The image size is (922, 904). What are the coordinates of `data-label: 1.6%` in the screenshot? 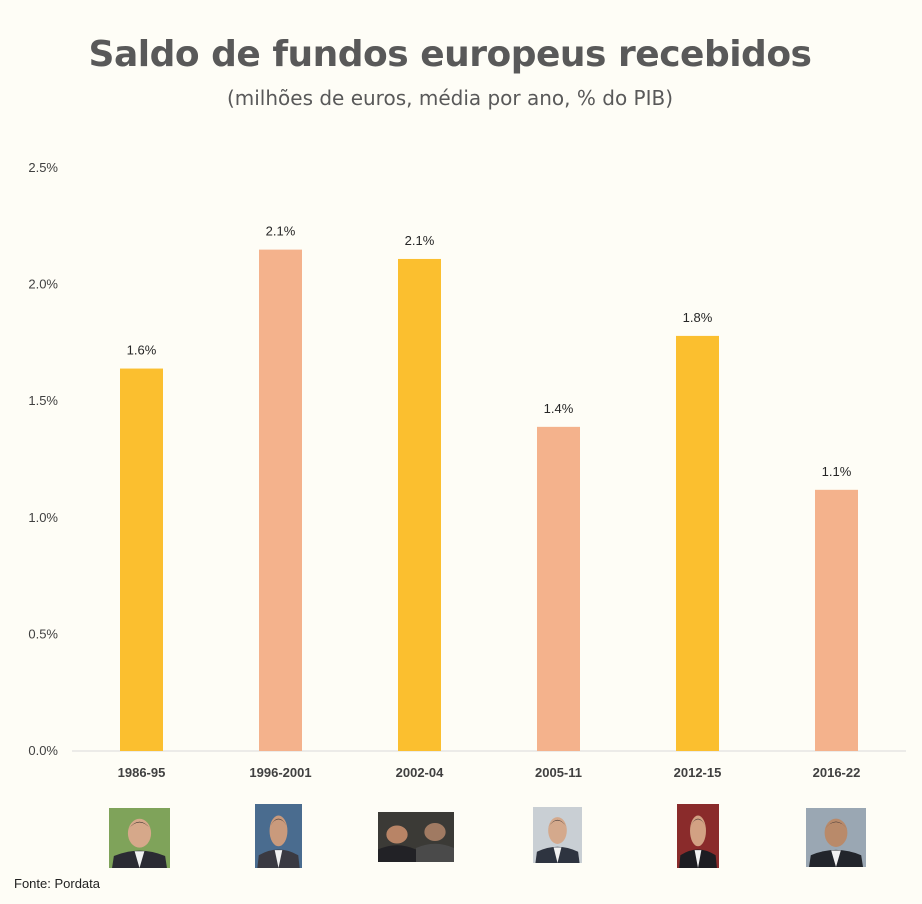 It's located at (142, 350).